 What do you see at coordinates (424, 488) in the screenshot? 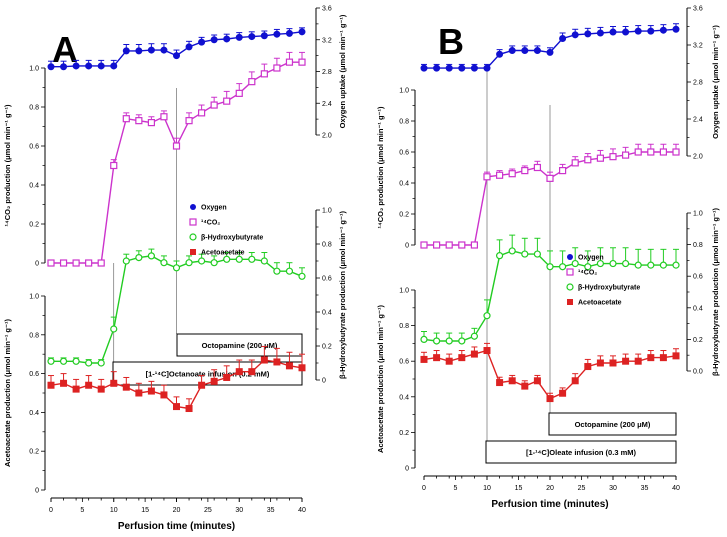
I see `x-tick-label: 0` at bounding box center [424, 488].